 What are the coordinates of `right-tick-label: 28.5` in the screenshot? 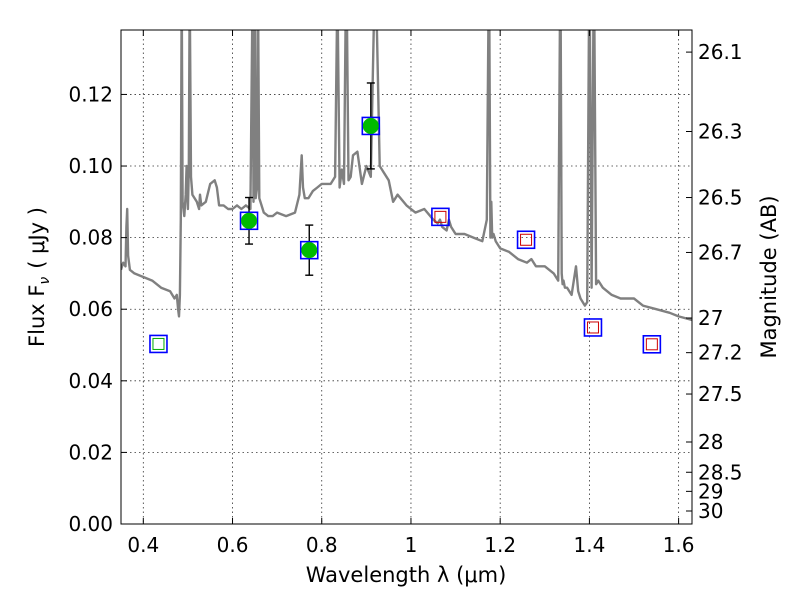 It's located at (720, 472).